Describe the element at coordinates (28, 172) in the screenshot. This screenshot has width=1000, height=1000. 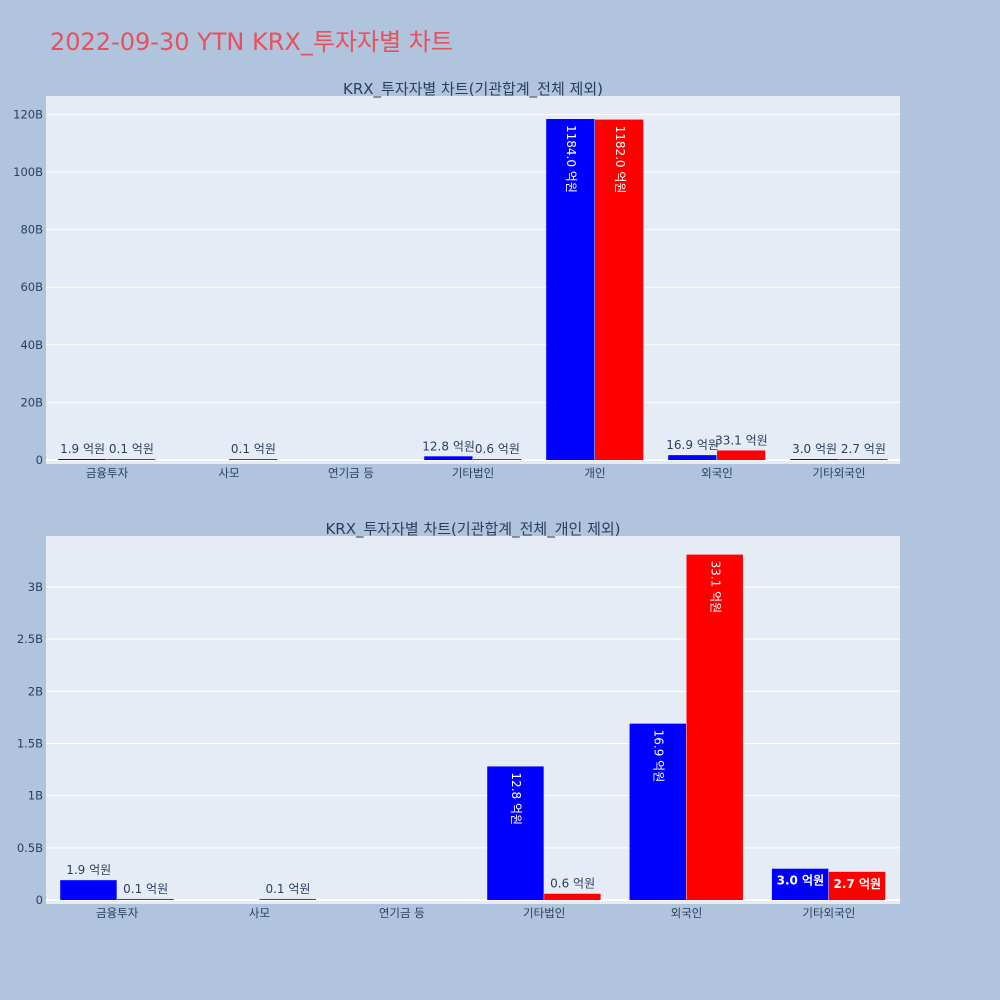
I see `y-tick-label: 100B` at that location.